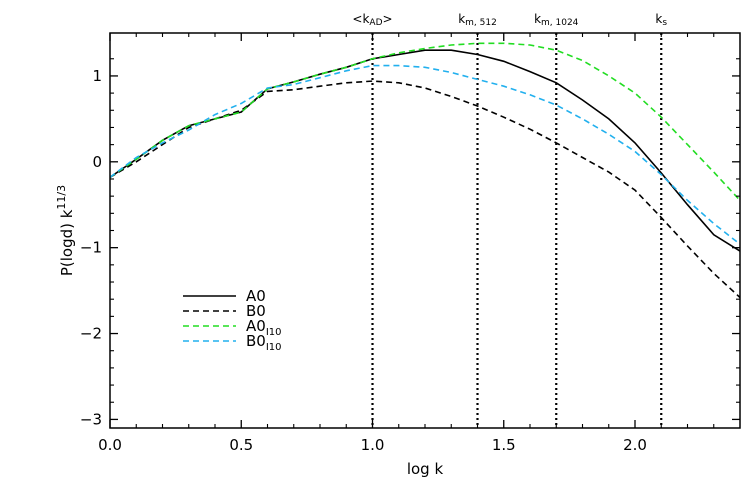 Image resolution: width=747 pixels, height=499 pixels. Describe the element at coordinates (388, 19) in the screenshot. I see `vertical-marker-label-suffix: >` at that location.